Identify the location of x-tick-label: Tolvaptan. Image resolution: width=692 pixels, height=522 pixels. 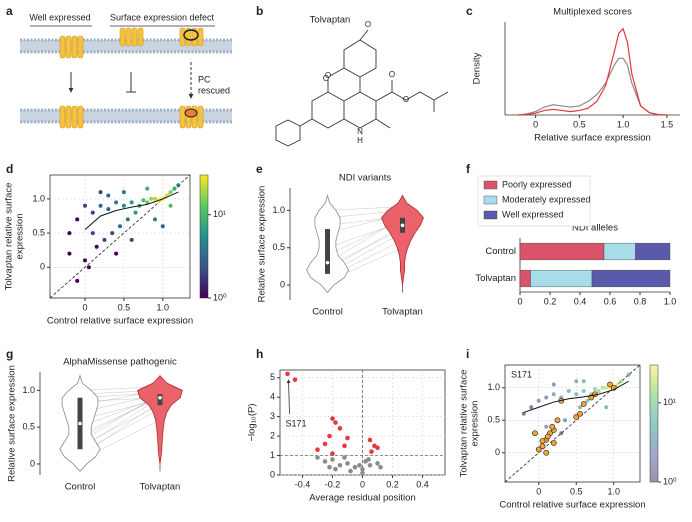
(160, 487).